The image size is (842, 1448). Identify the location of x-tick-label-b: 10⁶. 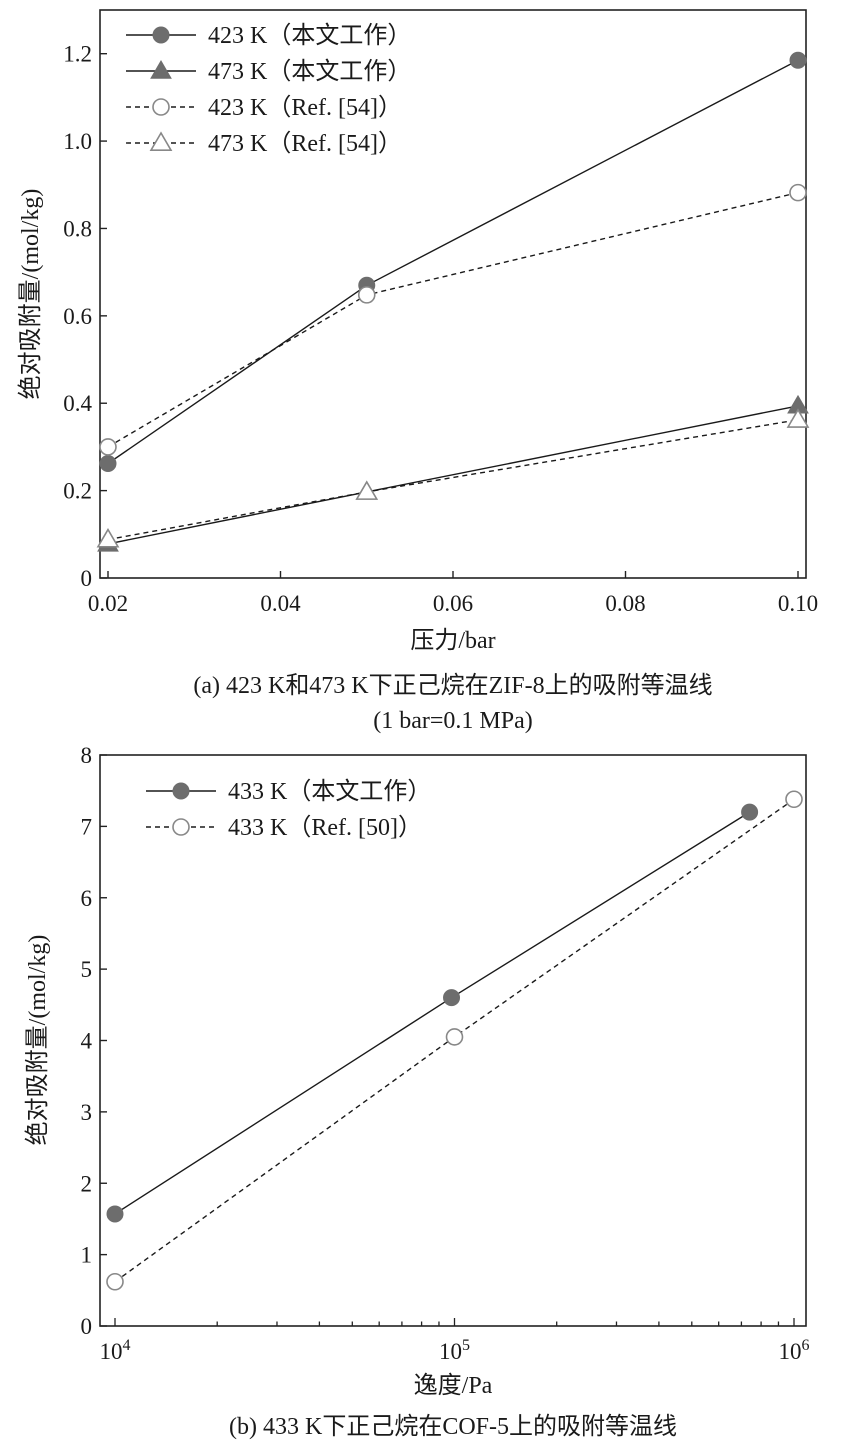
(794, 1350).